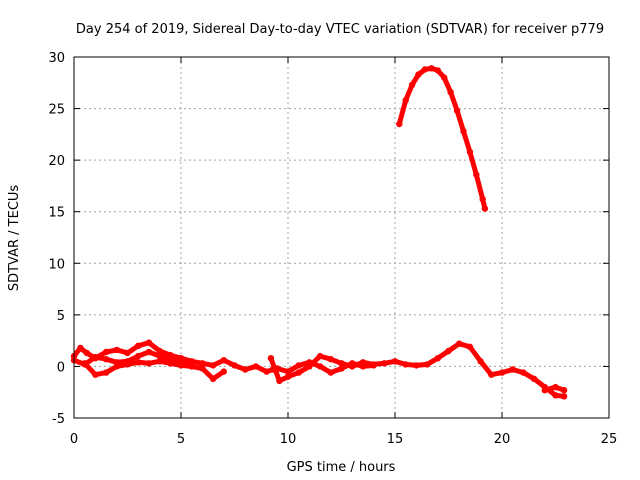 The image size is (640, 480). What do you see at coordinates (74, 439) in the screenshot?
I see `x-tick-label: 0` at bounding box center [74, 439].